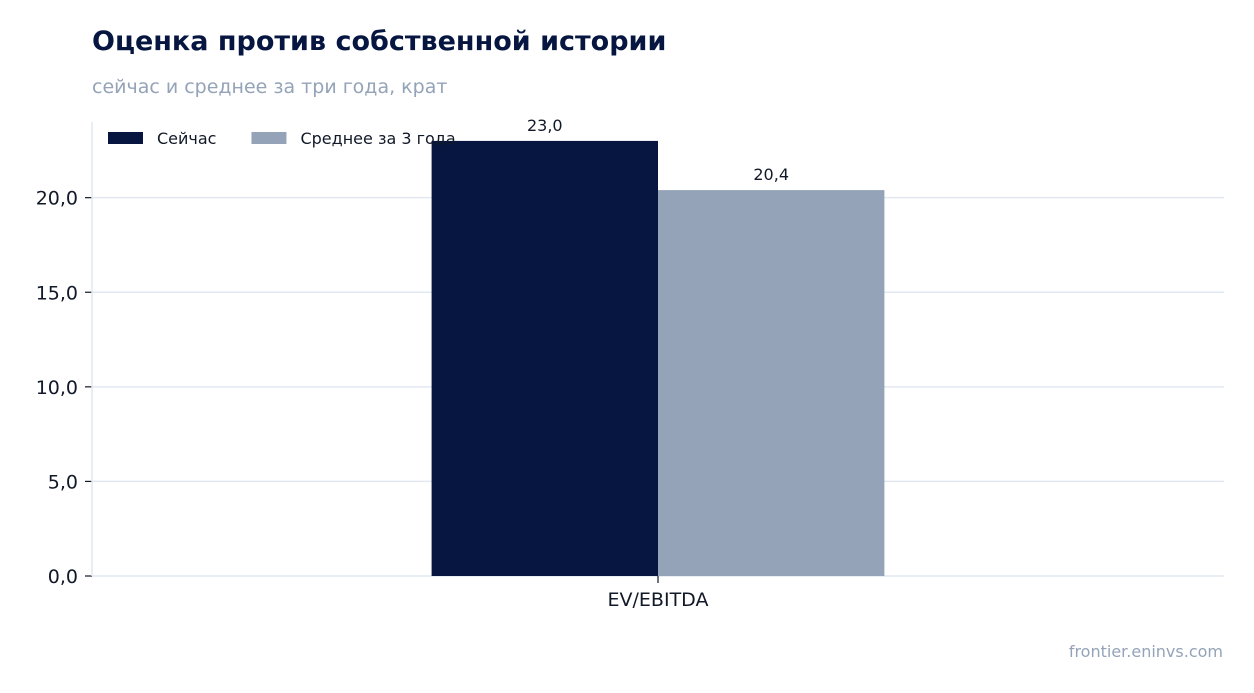 This screenshot has width=1254, height=693. Describe the element at coordinates (57, 293) in the screenshot. I see `y-tick-label: 15,0` at that location.